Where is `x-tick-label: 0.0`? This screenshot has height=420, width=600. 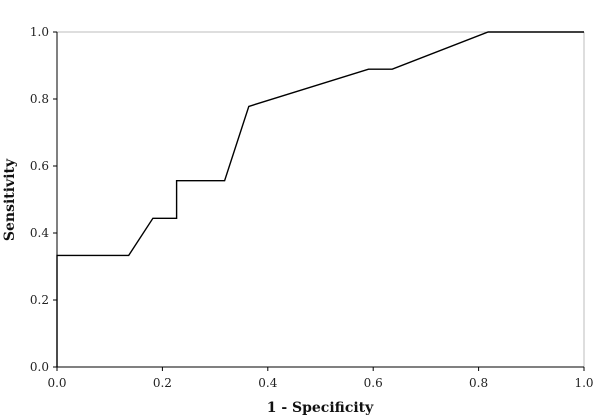
x-tick-label: 0.0 is located at coordinates (56, 383).